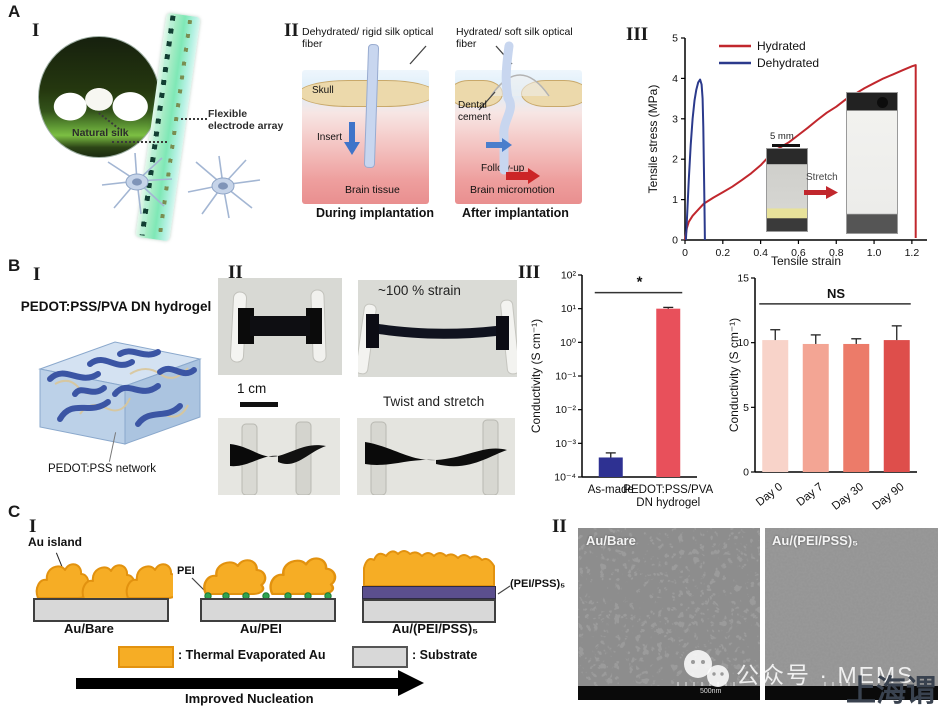 The image size is (938, 710). I want to click on wechat-icon, so click(706, 668).